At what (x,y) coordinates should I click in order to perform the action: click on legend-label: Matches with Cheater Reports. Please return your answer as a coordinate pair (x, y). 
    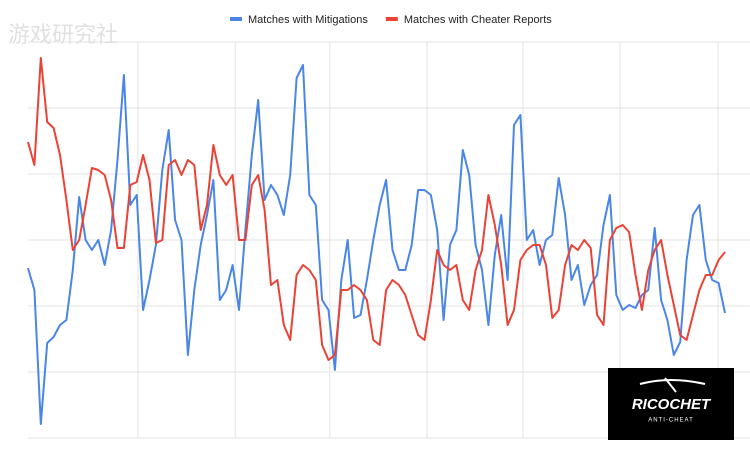
    Looking at the image, I should click on (478, 20).